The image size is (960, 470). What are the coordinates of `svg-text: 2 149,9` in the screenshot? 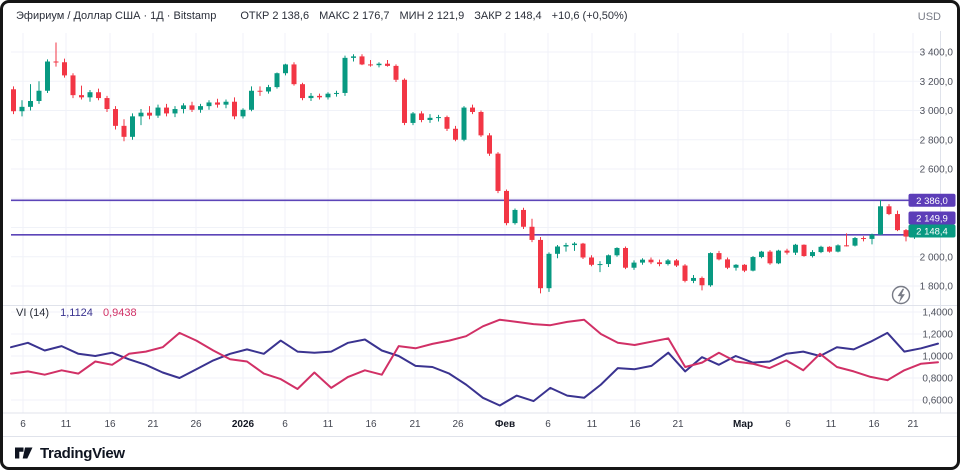 It's located at (932, 219).